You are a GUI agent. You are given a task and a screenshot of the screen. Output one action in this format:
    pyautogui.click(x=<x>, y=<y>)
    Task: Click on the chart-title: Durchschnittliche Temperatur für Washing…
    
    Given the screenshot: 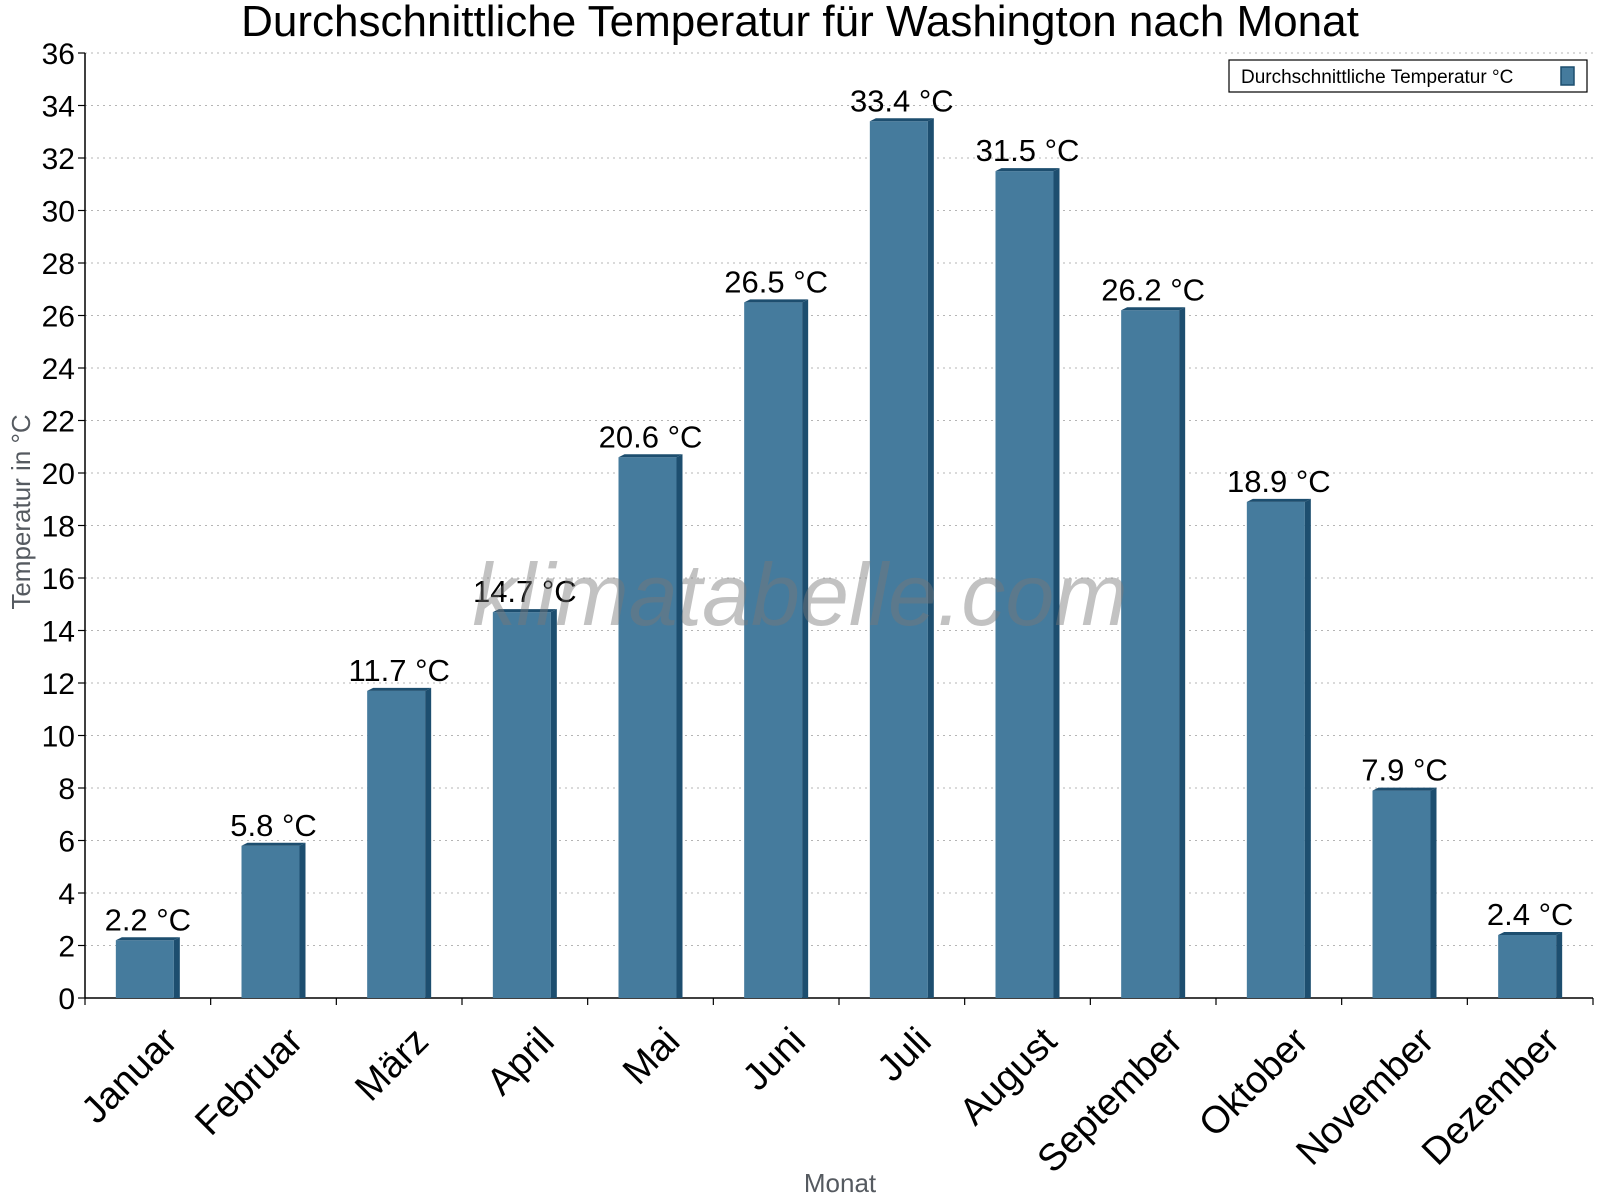 What is the action you would take?
    pyautogui.click(x=800, y=23)
    